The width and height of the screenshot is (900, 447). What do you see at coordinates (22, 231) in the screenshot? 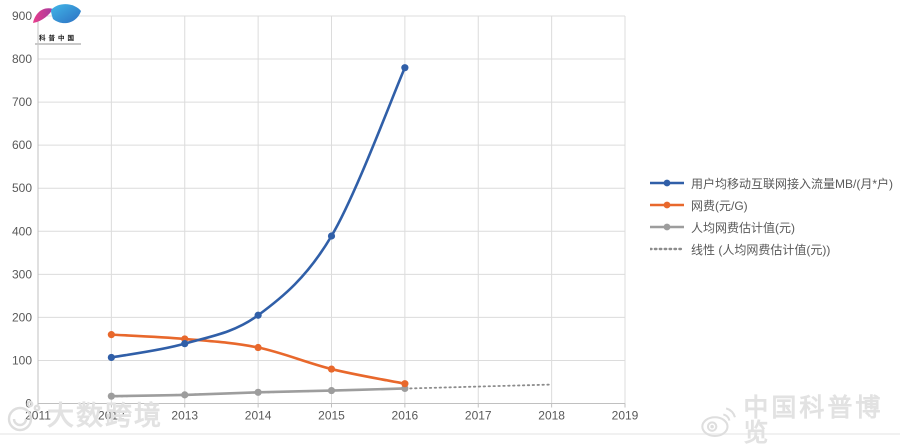
I see `y-axis-label: 400` at bounding box center [22, 231].